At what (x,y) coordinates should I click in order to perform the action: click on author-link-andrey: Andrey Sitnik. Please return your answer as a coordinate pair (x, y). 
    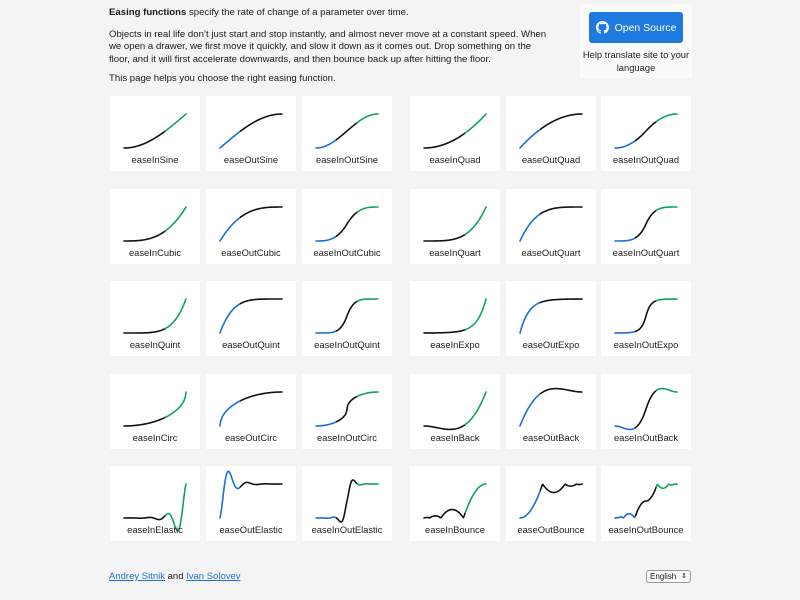
    Looking at the image, I should click on (137, 576).